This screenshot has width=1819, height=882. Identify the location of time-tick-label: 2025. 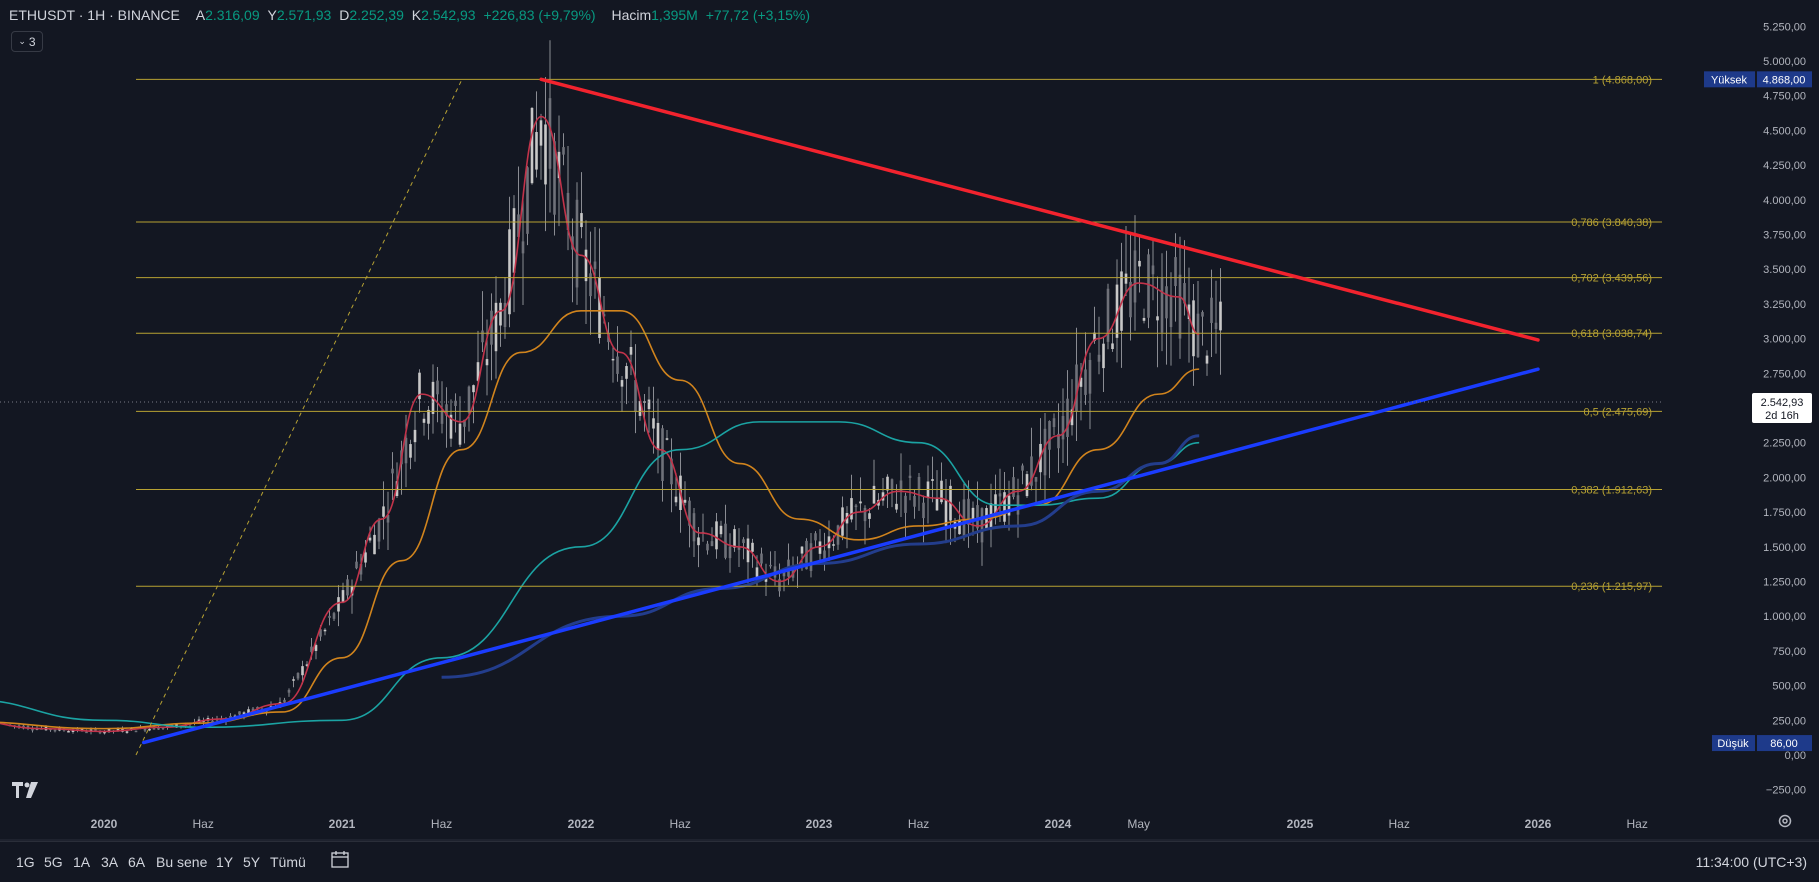
(1300, 824).